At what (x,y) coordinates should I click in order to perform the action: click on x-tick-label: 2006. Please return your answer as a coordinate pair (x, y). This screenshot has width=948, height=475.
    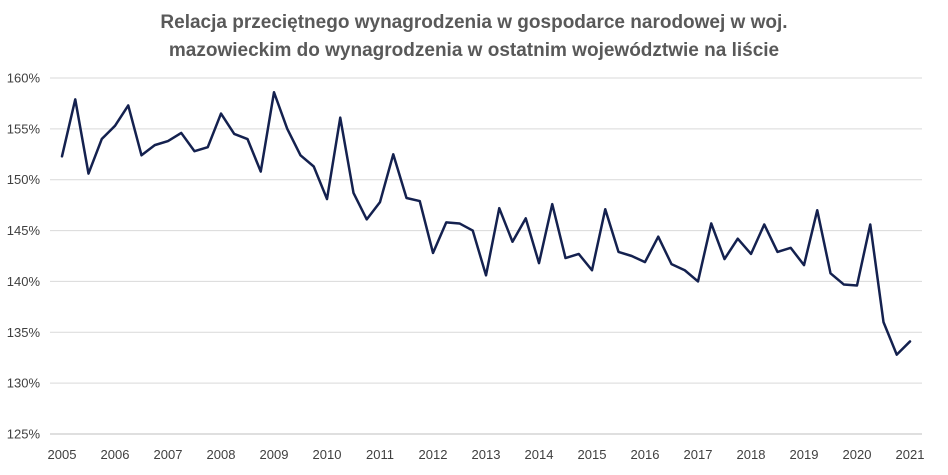
    Looking at the image, I should click on (115, 454).